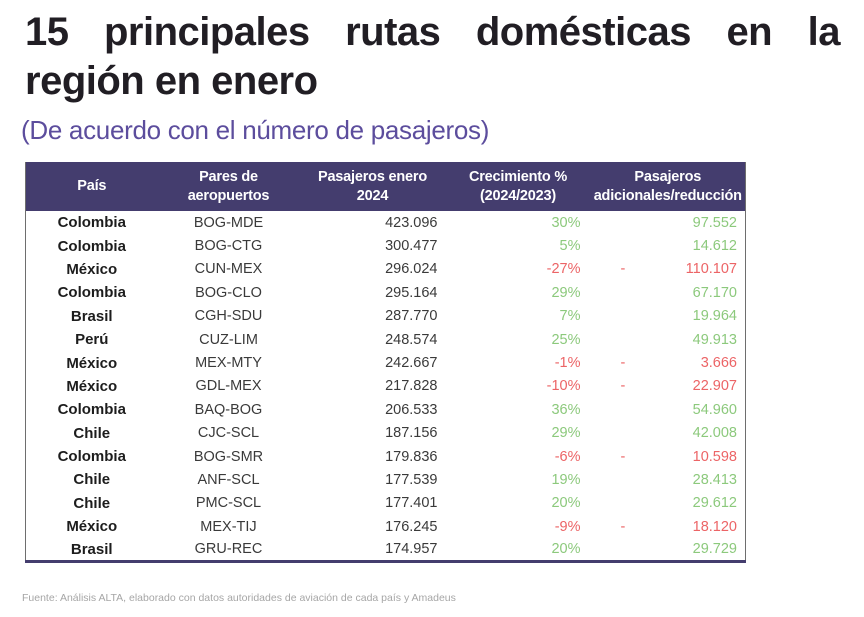 The image size is (864, 617). I want to click on route-cell: BOG-CTG, so click(228, 246).